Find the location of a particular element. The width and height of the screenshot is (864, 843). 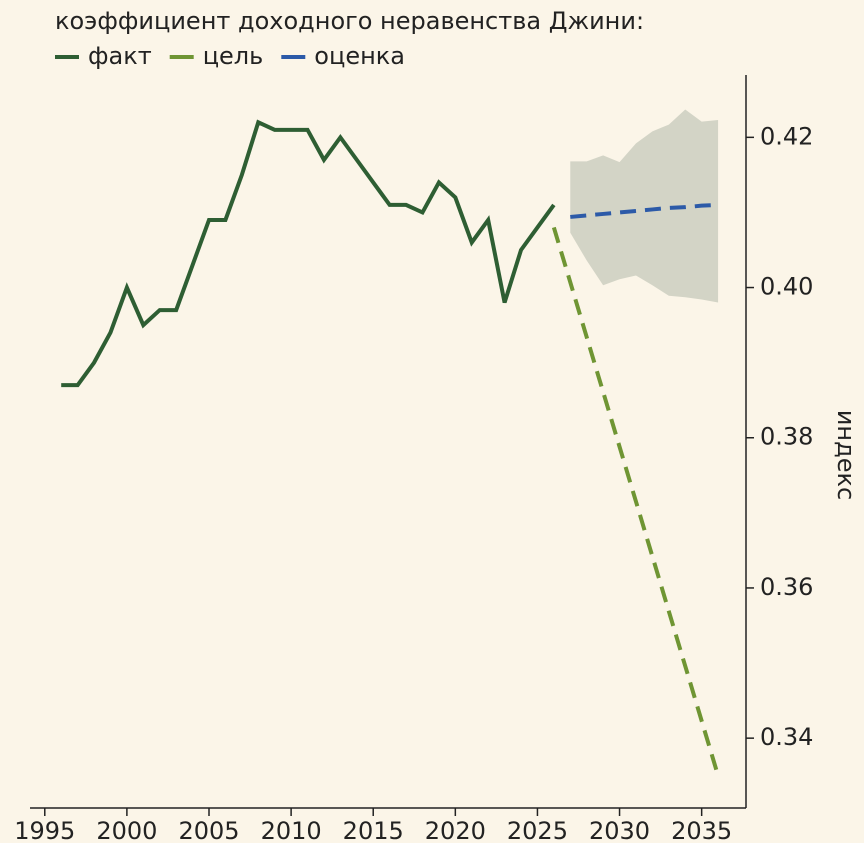

x-tick-label: 2020 is located at coordinates (455, 830).